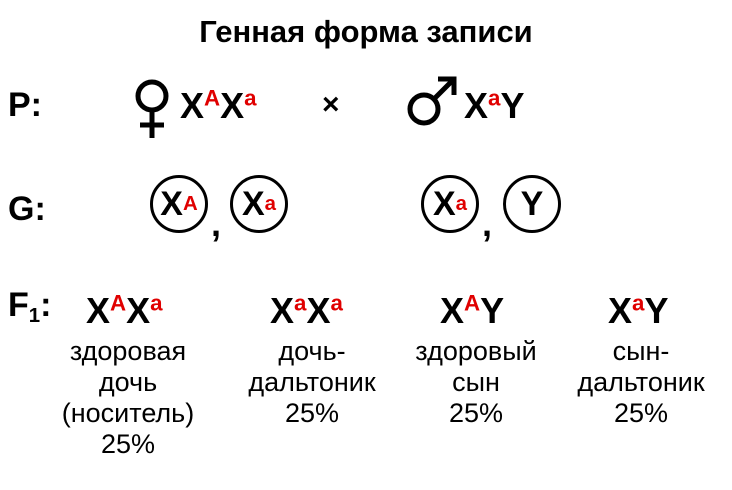  Describe the element at coordinates (128, 398) in the screenshot. I see `offspring-description: здоровая дочь (носитель) 25%` at that location.